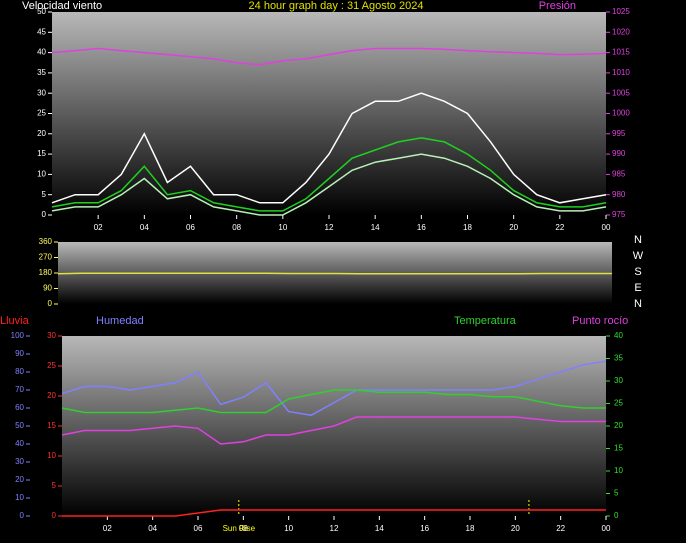 The height and width of the screenshot is (543, 686). I want to click on y-tick-label: 270, so click(46, 257).